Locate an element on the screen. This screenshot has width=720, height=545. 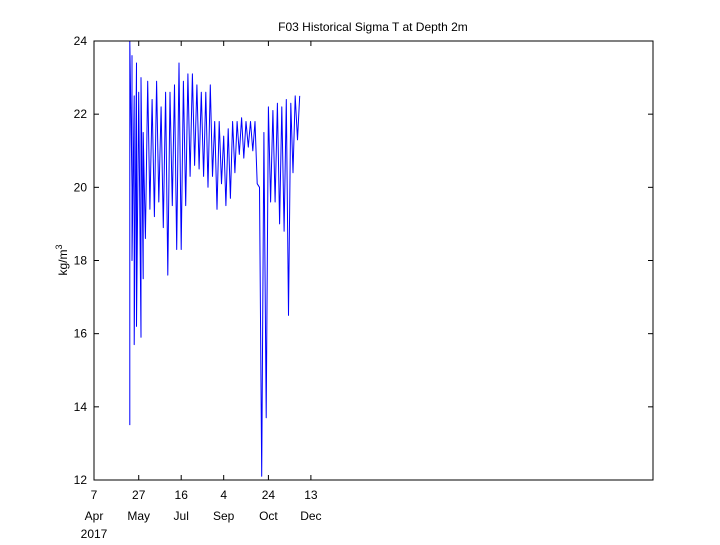
x-tick-month-label: Sep is located at coordinates (224, 516).